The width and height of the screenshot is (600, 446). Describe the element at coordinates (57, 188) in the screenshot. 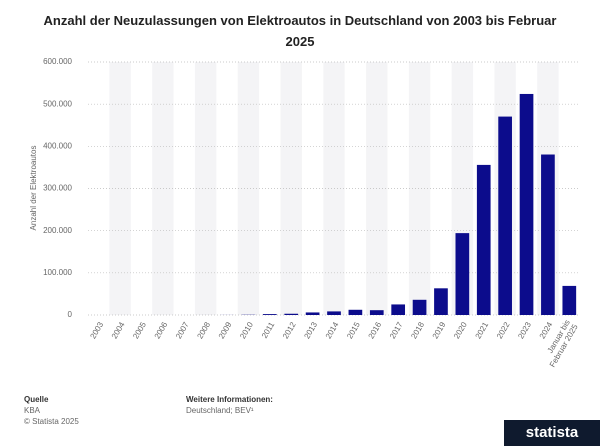

I see `y-tick-label: 300.000` at that location.